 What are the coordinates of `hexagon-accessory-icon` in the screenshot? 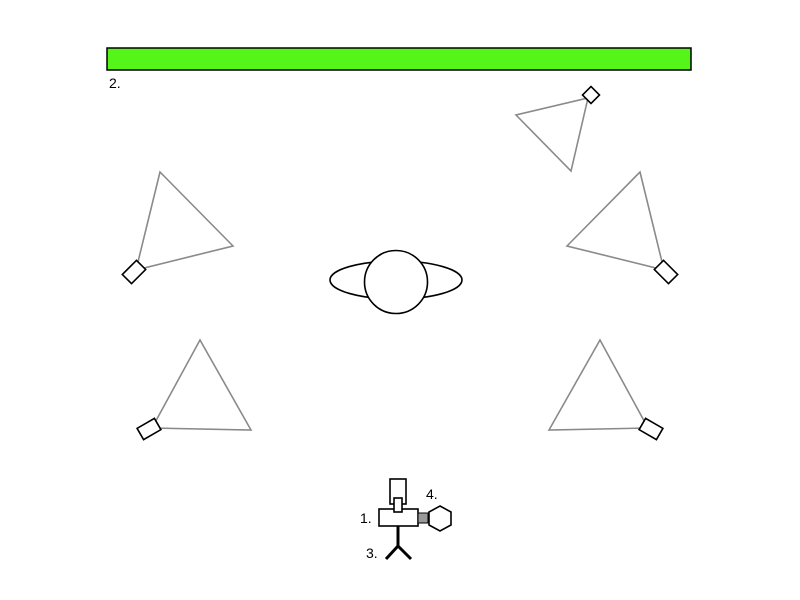 It's located at (434, 518).